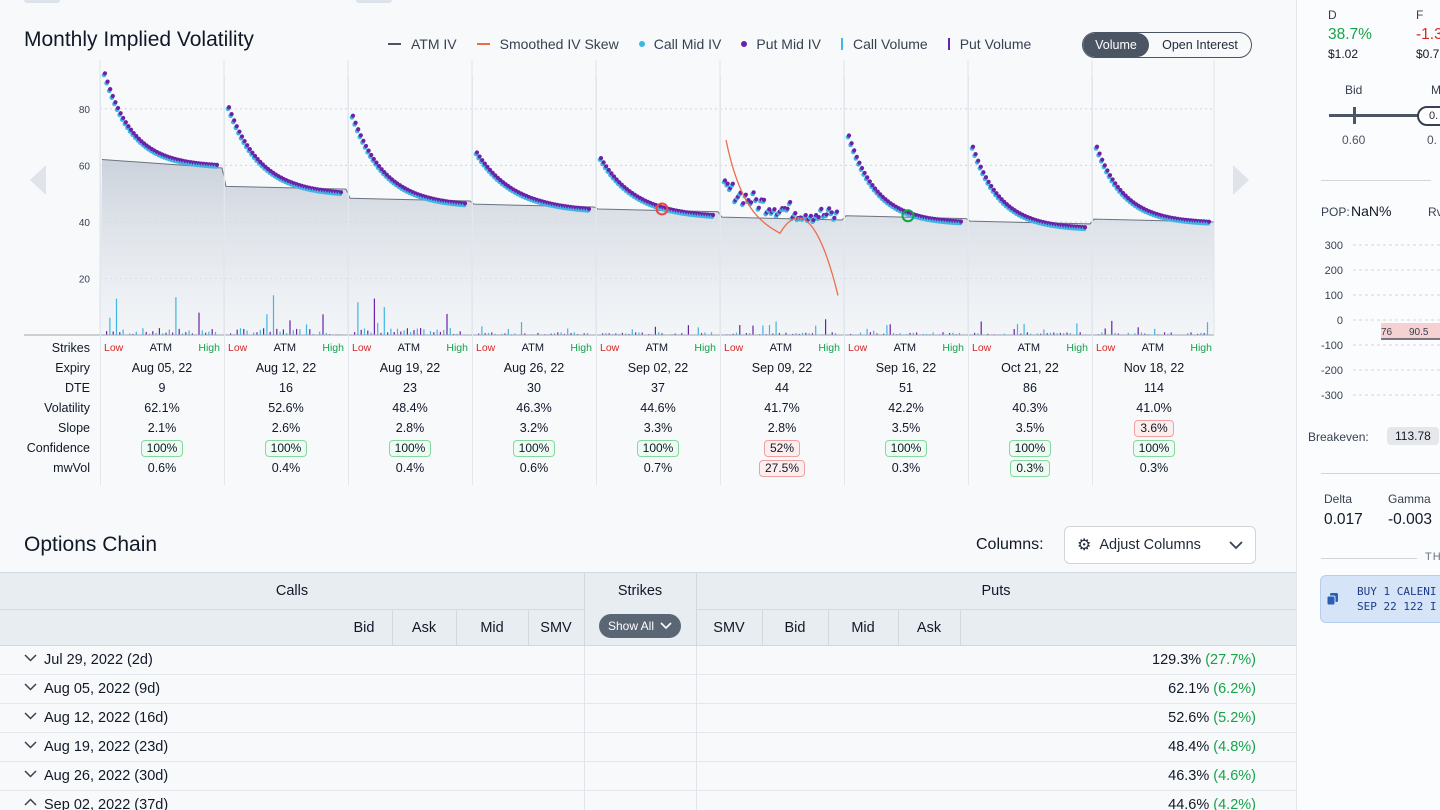 The image size is (1440, 810). I want to click on iv-change: (4.6%), so click(1234, 776).